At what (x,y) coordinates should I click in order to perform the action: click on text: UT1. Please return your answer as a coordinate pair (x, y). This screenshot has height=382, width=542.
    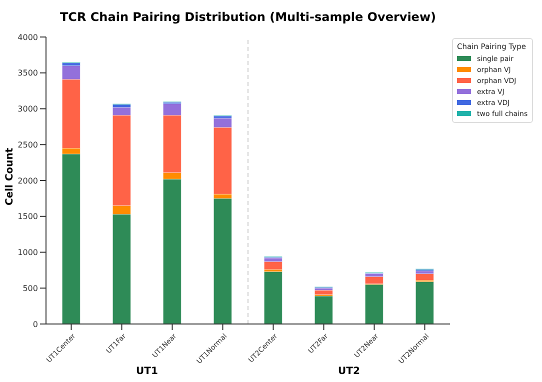
    Looking at the image, I should click on (147, 371).